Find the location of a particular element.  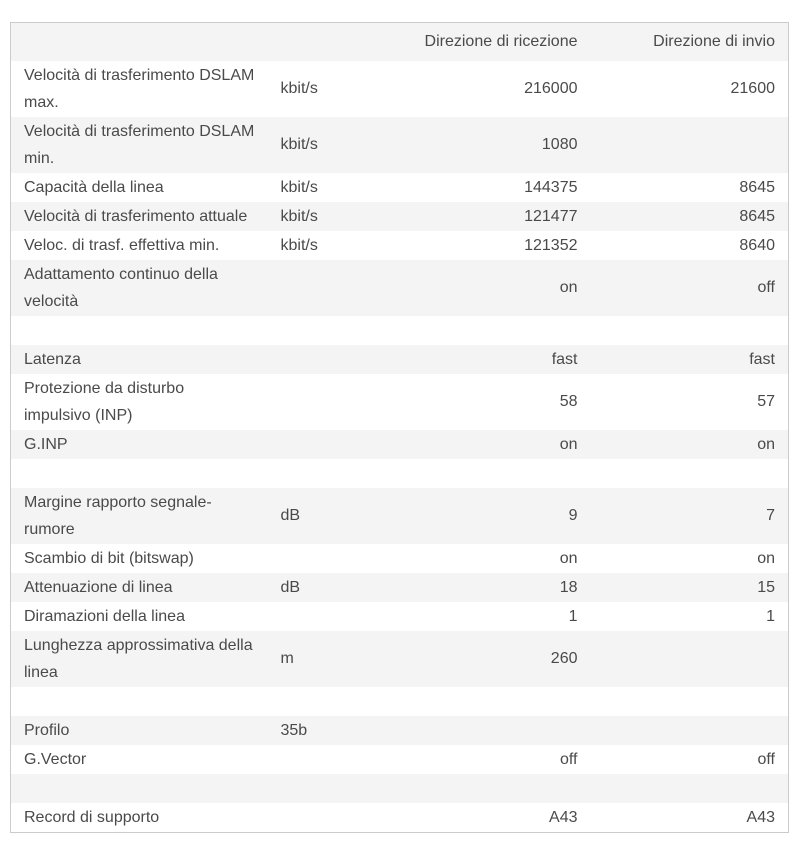

row-label: Veloc. di trasf. effettiva min. is located at coordinates (122, 245).